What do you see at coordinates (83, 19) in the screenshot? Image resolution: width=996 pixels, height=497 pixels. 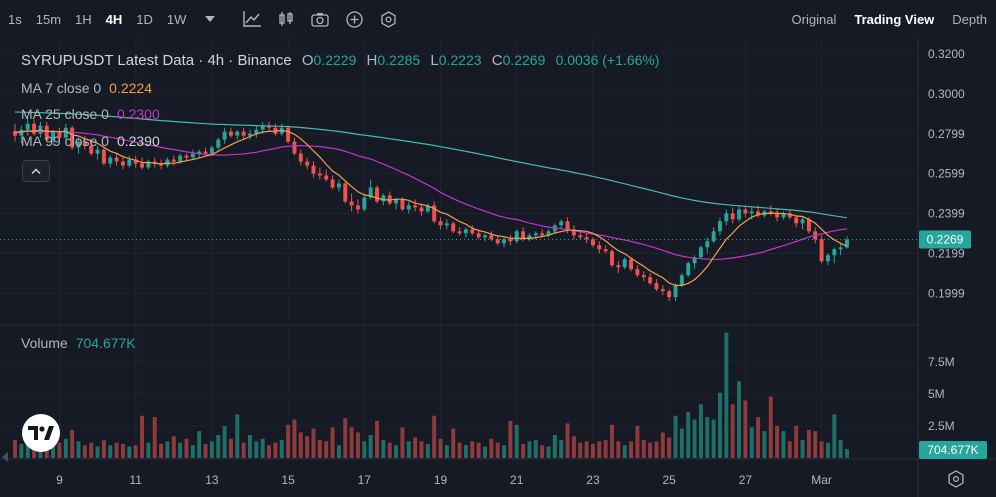 I see `timeframe-1h: 1H` at bounding box center [83, 19].